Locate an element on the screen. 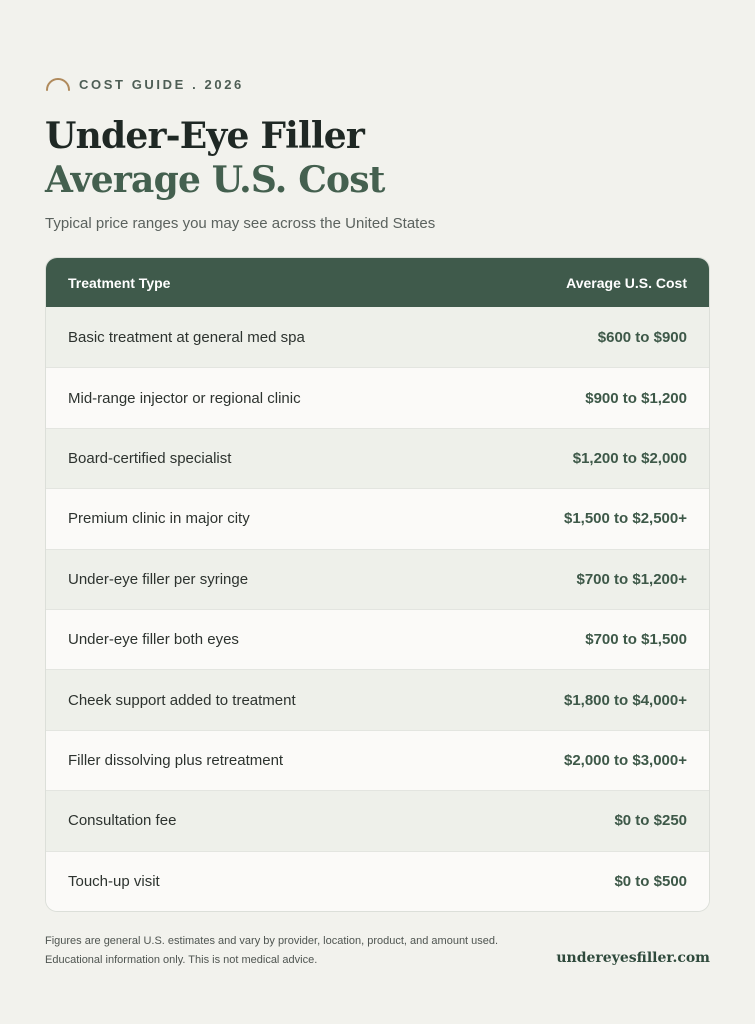  table-row: Consultation fee $0 to $250 is located at coordinates (377, 820).